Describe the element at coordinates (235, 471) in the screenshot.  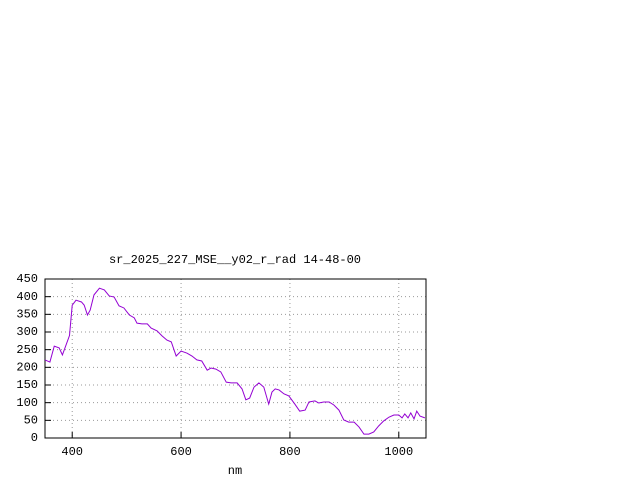
I see `x-axis-label: nm` at that location.